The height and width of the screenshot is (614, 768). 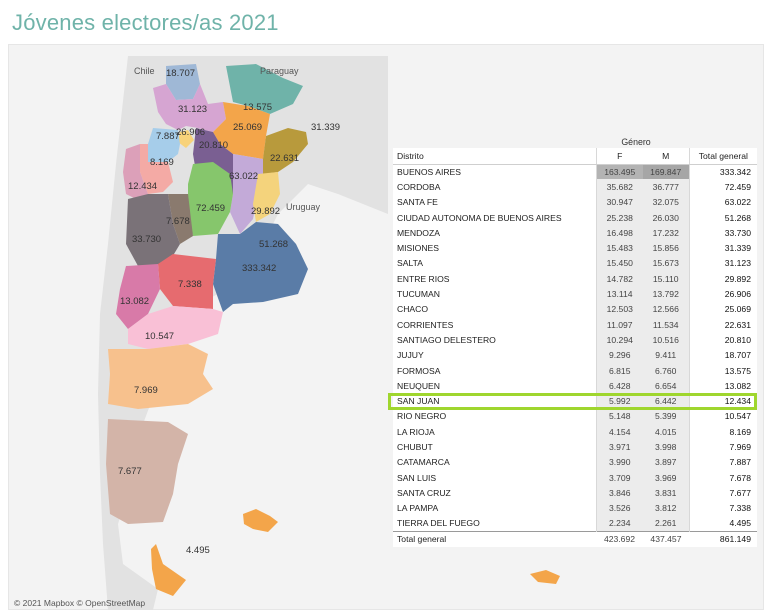 What do you see at coordinates (147, 471) in the screenshot?
I see `province-santacruz` at bounding box center [147, 471].